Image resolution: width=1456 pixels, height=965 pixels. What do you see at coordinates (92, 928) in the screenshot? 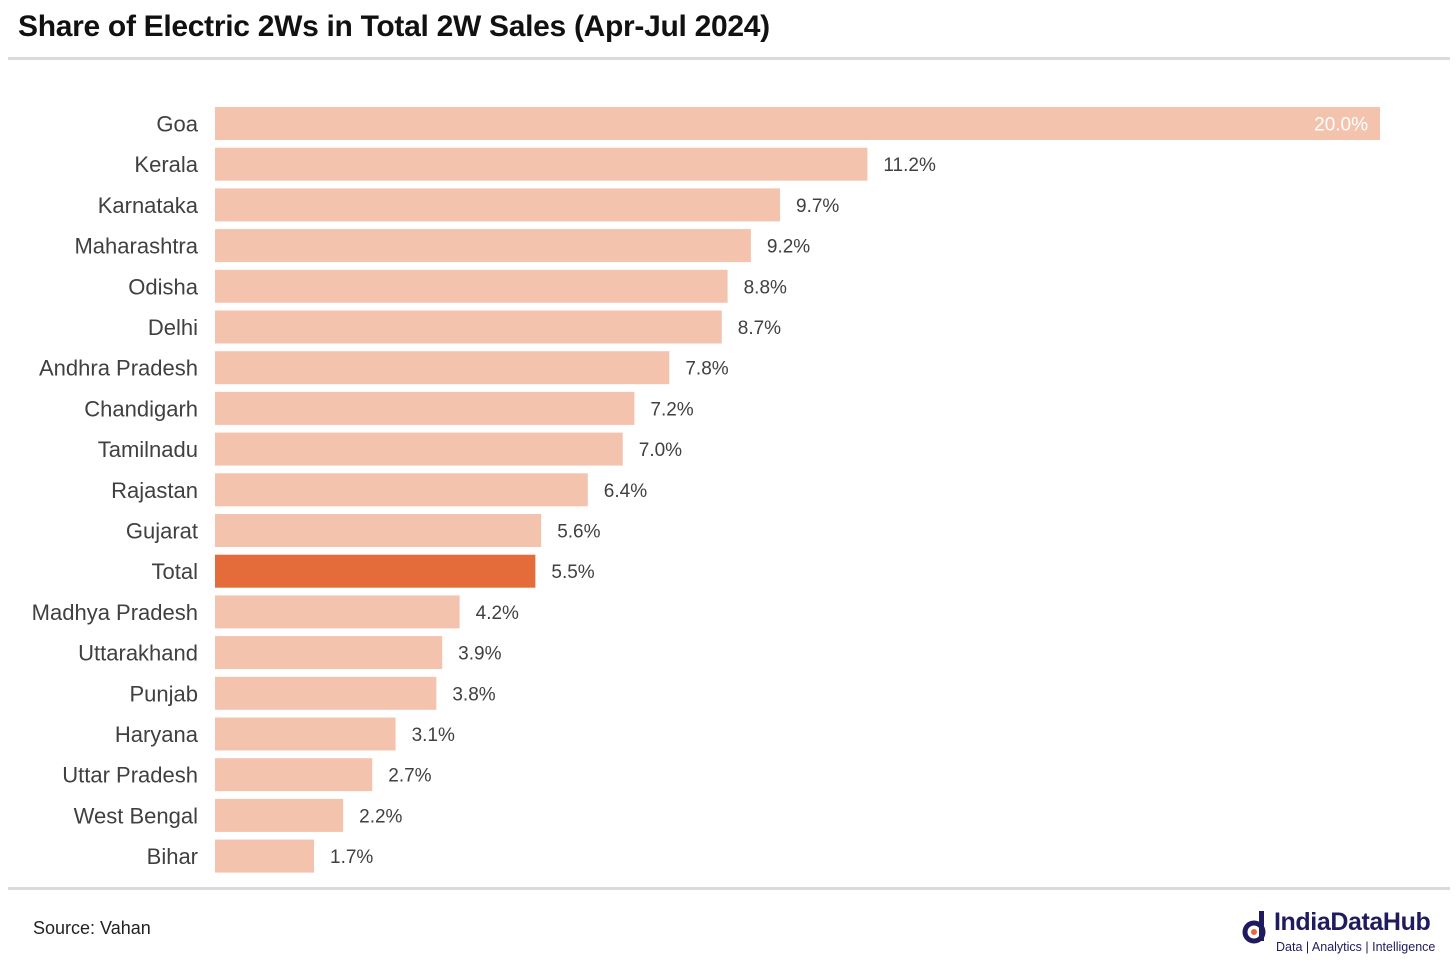
I see `source-note: Source: Vahan` at bounding box center [92, 928].